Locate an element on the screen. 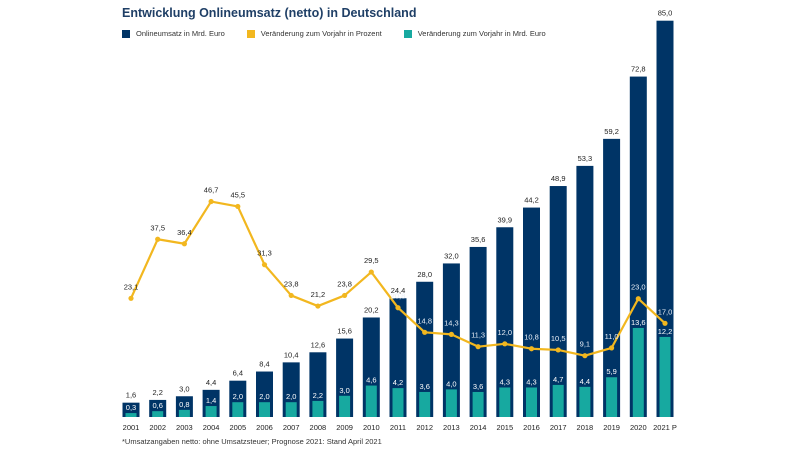 The image size is (800, 450). revenue-bar-label: 6,4 is located at coordinates (238, 373).